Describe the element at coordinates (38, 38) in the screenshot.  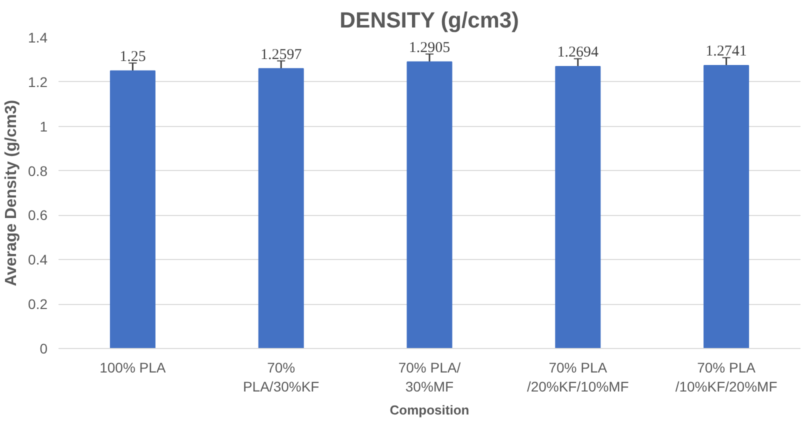
I see `y-tick-label: 1.4` at that location.